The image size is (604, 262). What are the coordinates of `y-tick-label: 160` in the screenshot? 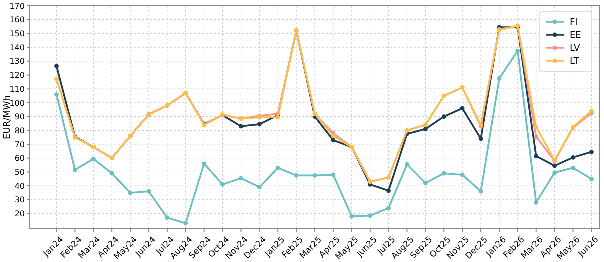 It's located at (17, 20).